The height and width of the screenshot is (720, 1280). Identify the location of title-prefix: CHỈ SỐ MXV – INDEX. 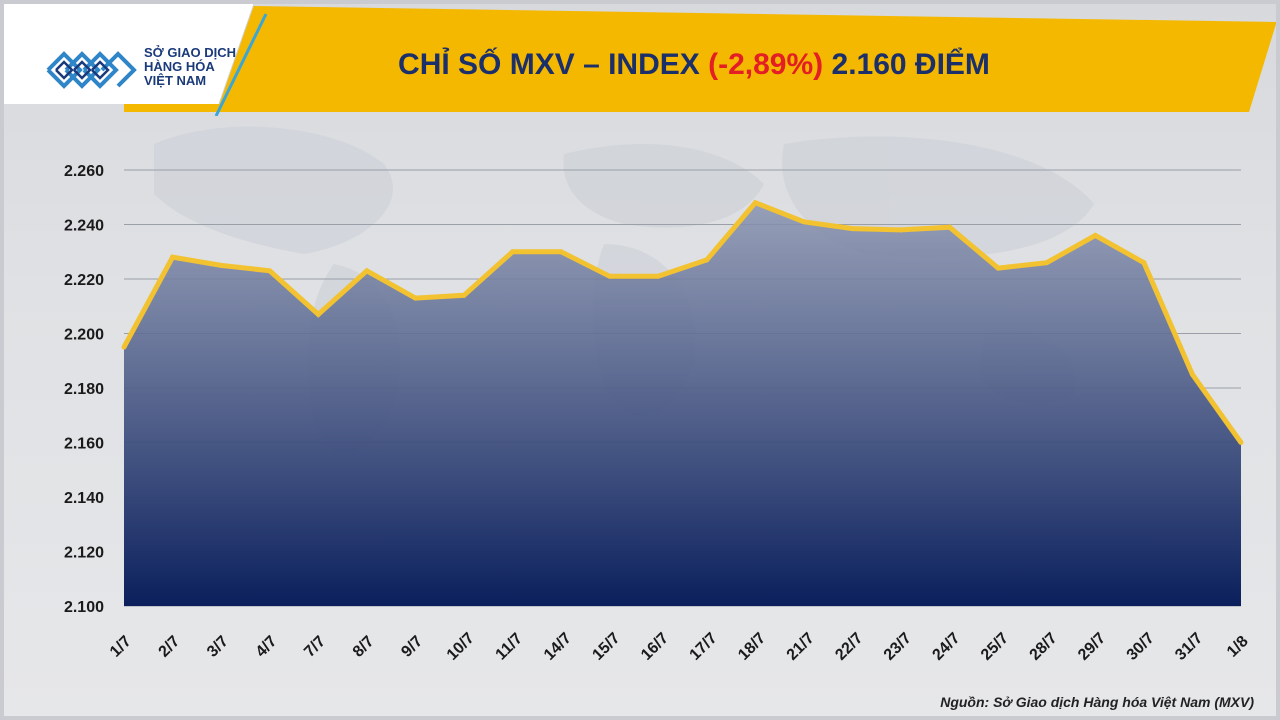
(549, 64).